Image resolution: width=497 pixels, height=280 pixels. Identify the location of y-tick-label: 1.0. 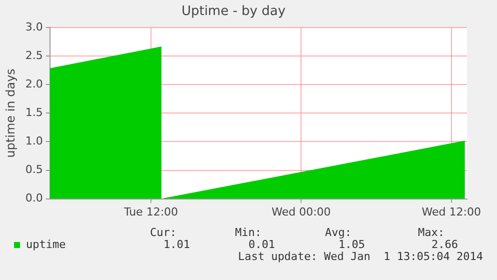
(34, 141).